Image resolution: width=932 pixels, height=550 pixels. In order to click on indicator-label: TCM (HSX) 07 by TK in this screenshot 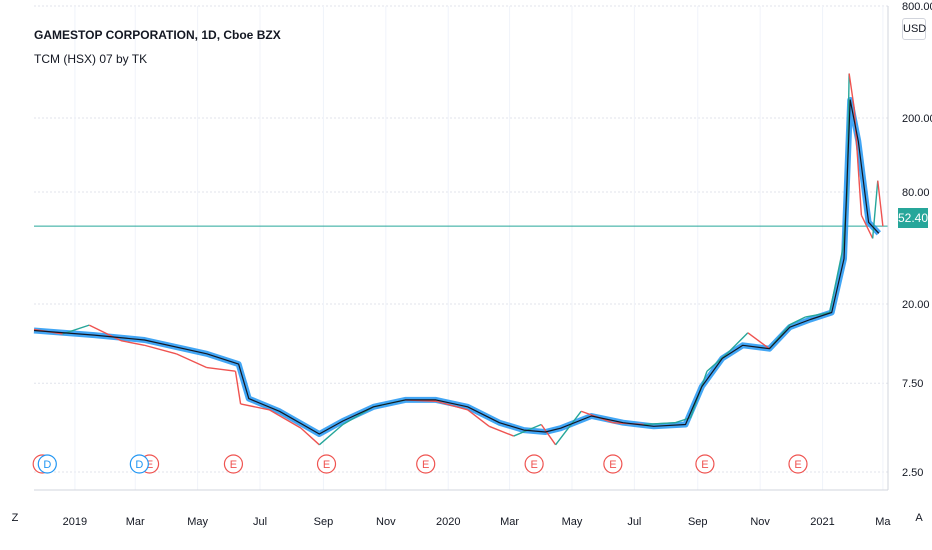, I will do `click(91, 59)`.